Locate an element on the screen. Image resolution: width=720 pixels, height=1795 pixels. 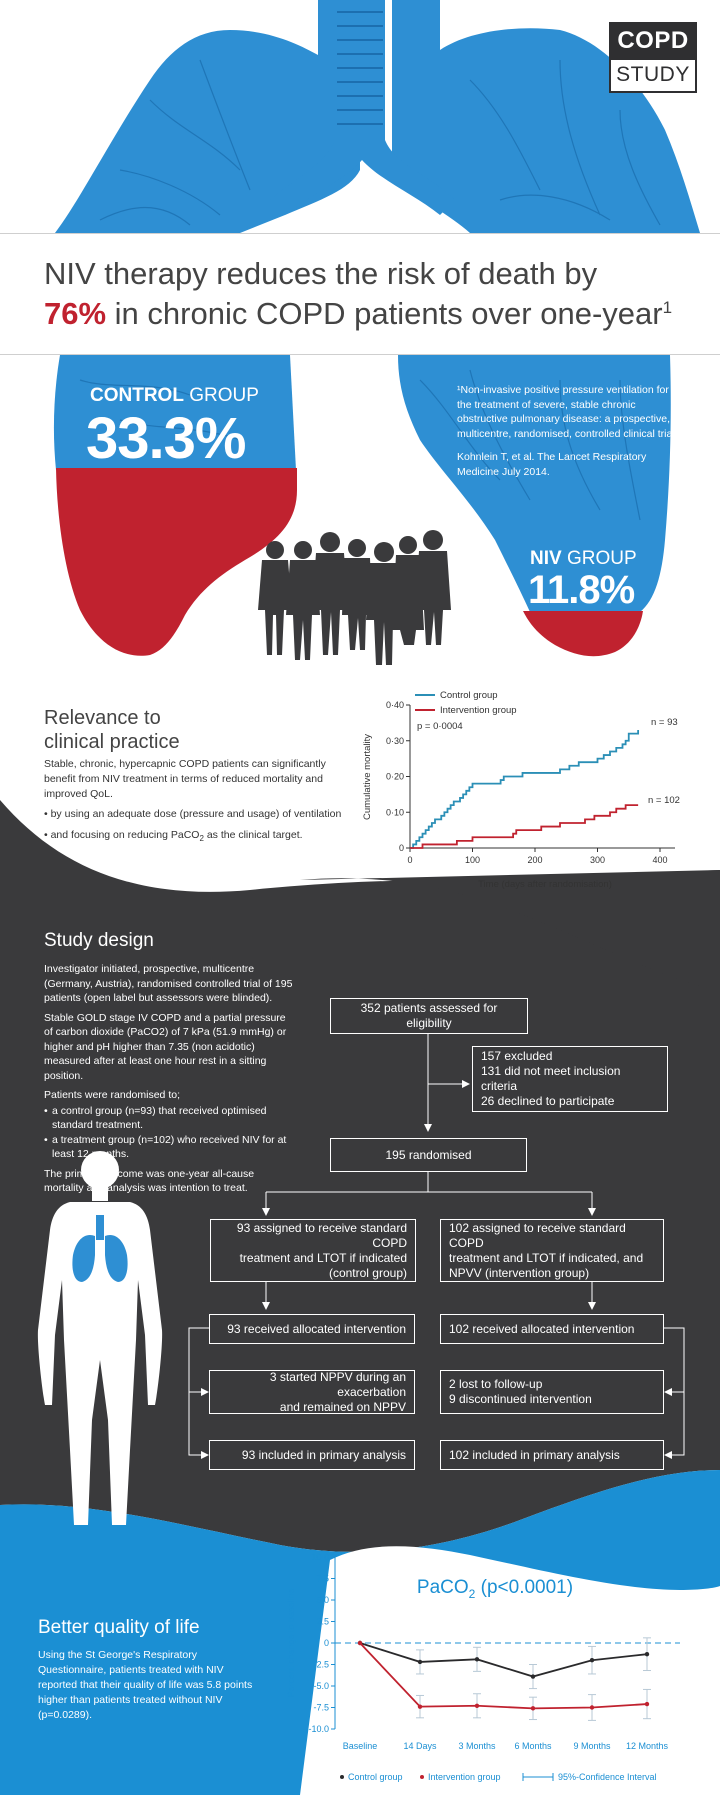
flow-excluded-2: 131 did not meet inclusion criteria is located at coordinates (570, 1079).